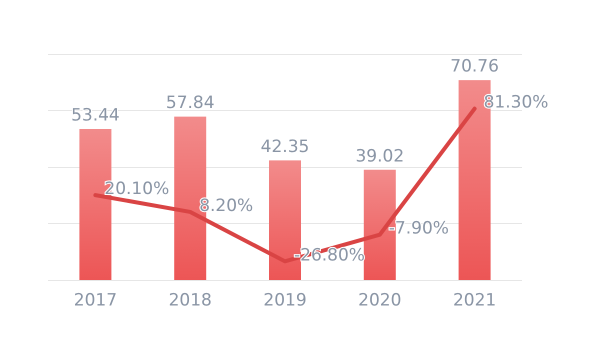 The width and height of the screenshot is (600, 342). Describe the element at coordinates (285, 146) in the screenshot. I see `data-label: 42.35` at that location.